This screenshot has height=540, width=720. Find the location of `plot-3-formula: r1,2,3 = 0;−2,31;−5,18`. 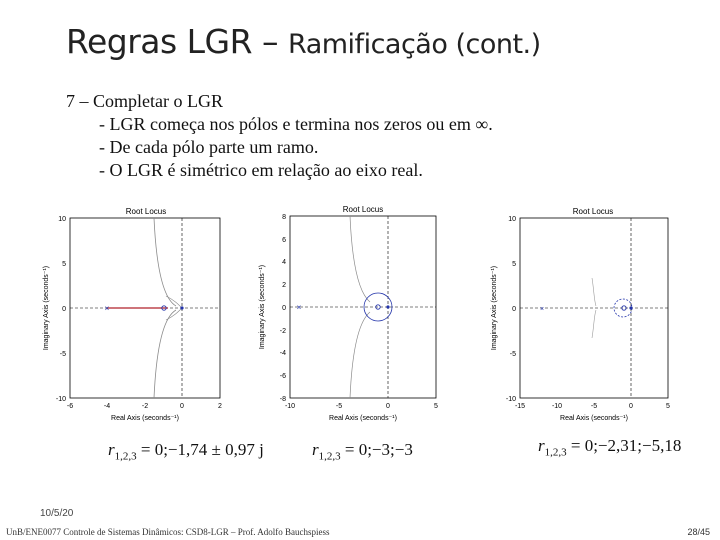

plot-3-formula: r1,2,3 = 0;−2,31;−5,18 is located at coordinates (609, 447).